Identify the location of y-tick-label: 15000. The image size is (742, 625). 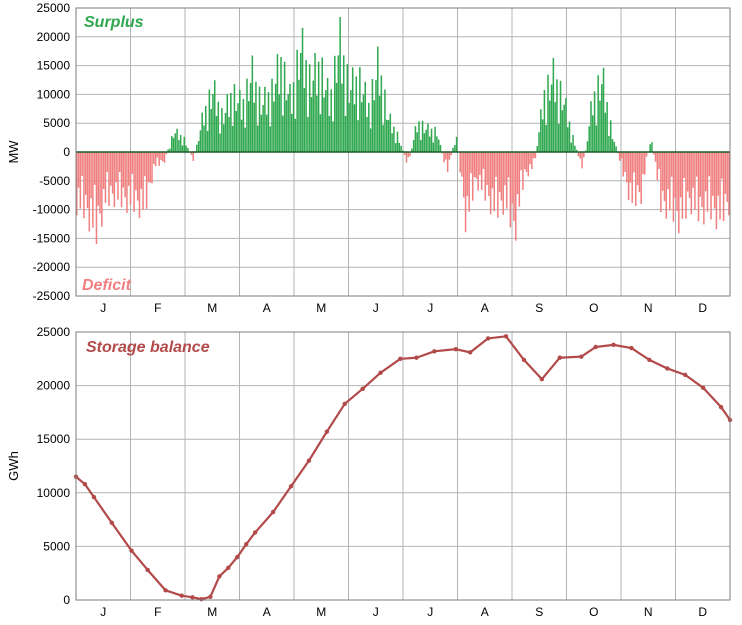
(54, 66).